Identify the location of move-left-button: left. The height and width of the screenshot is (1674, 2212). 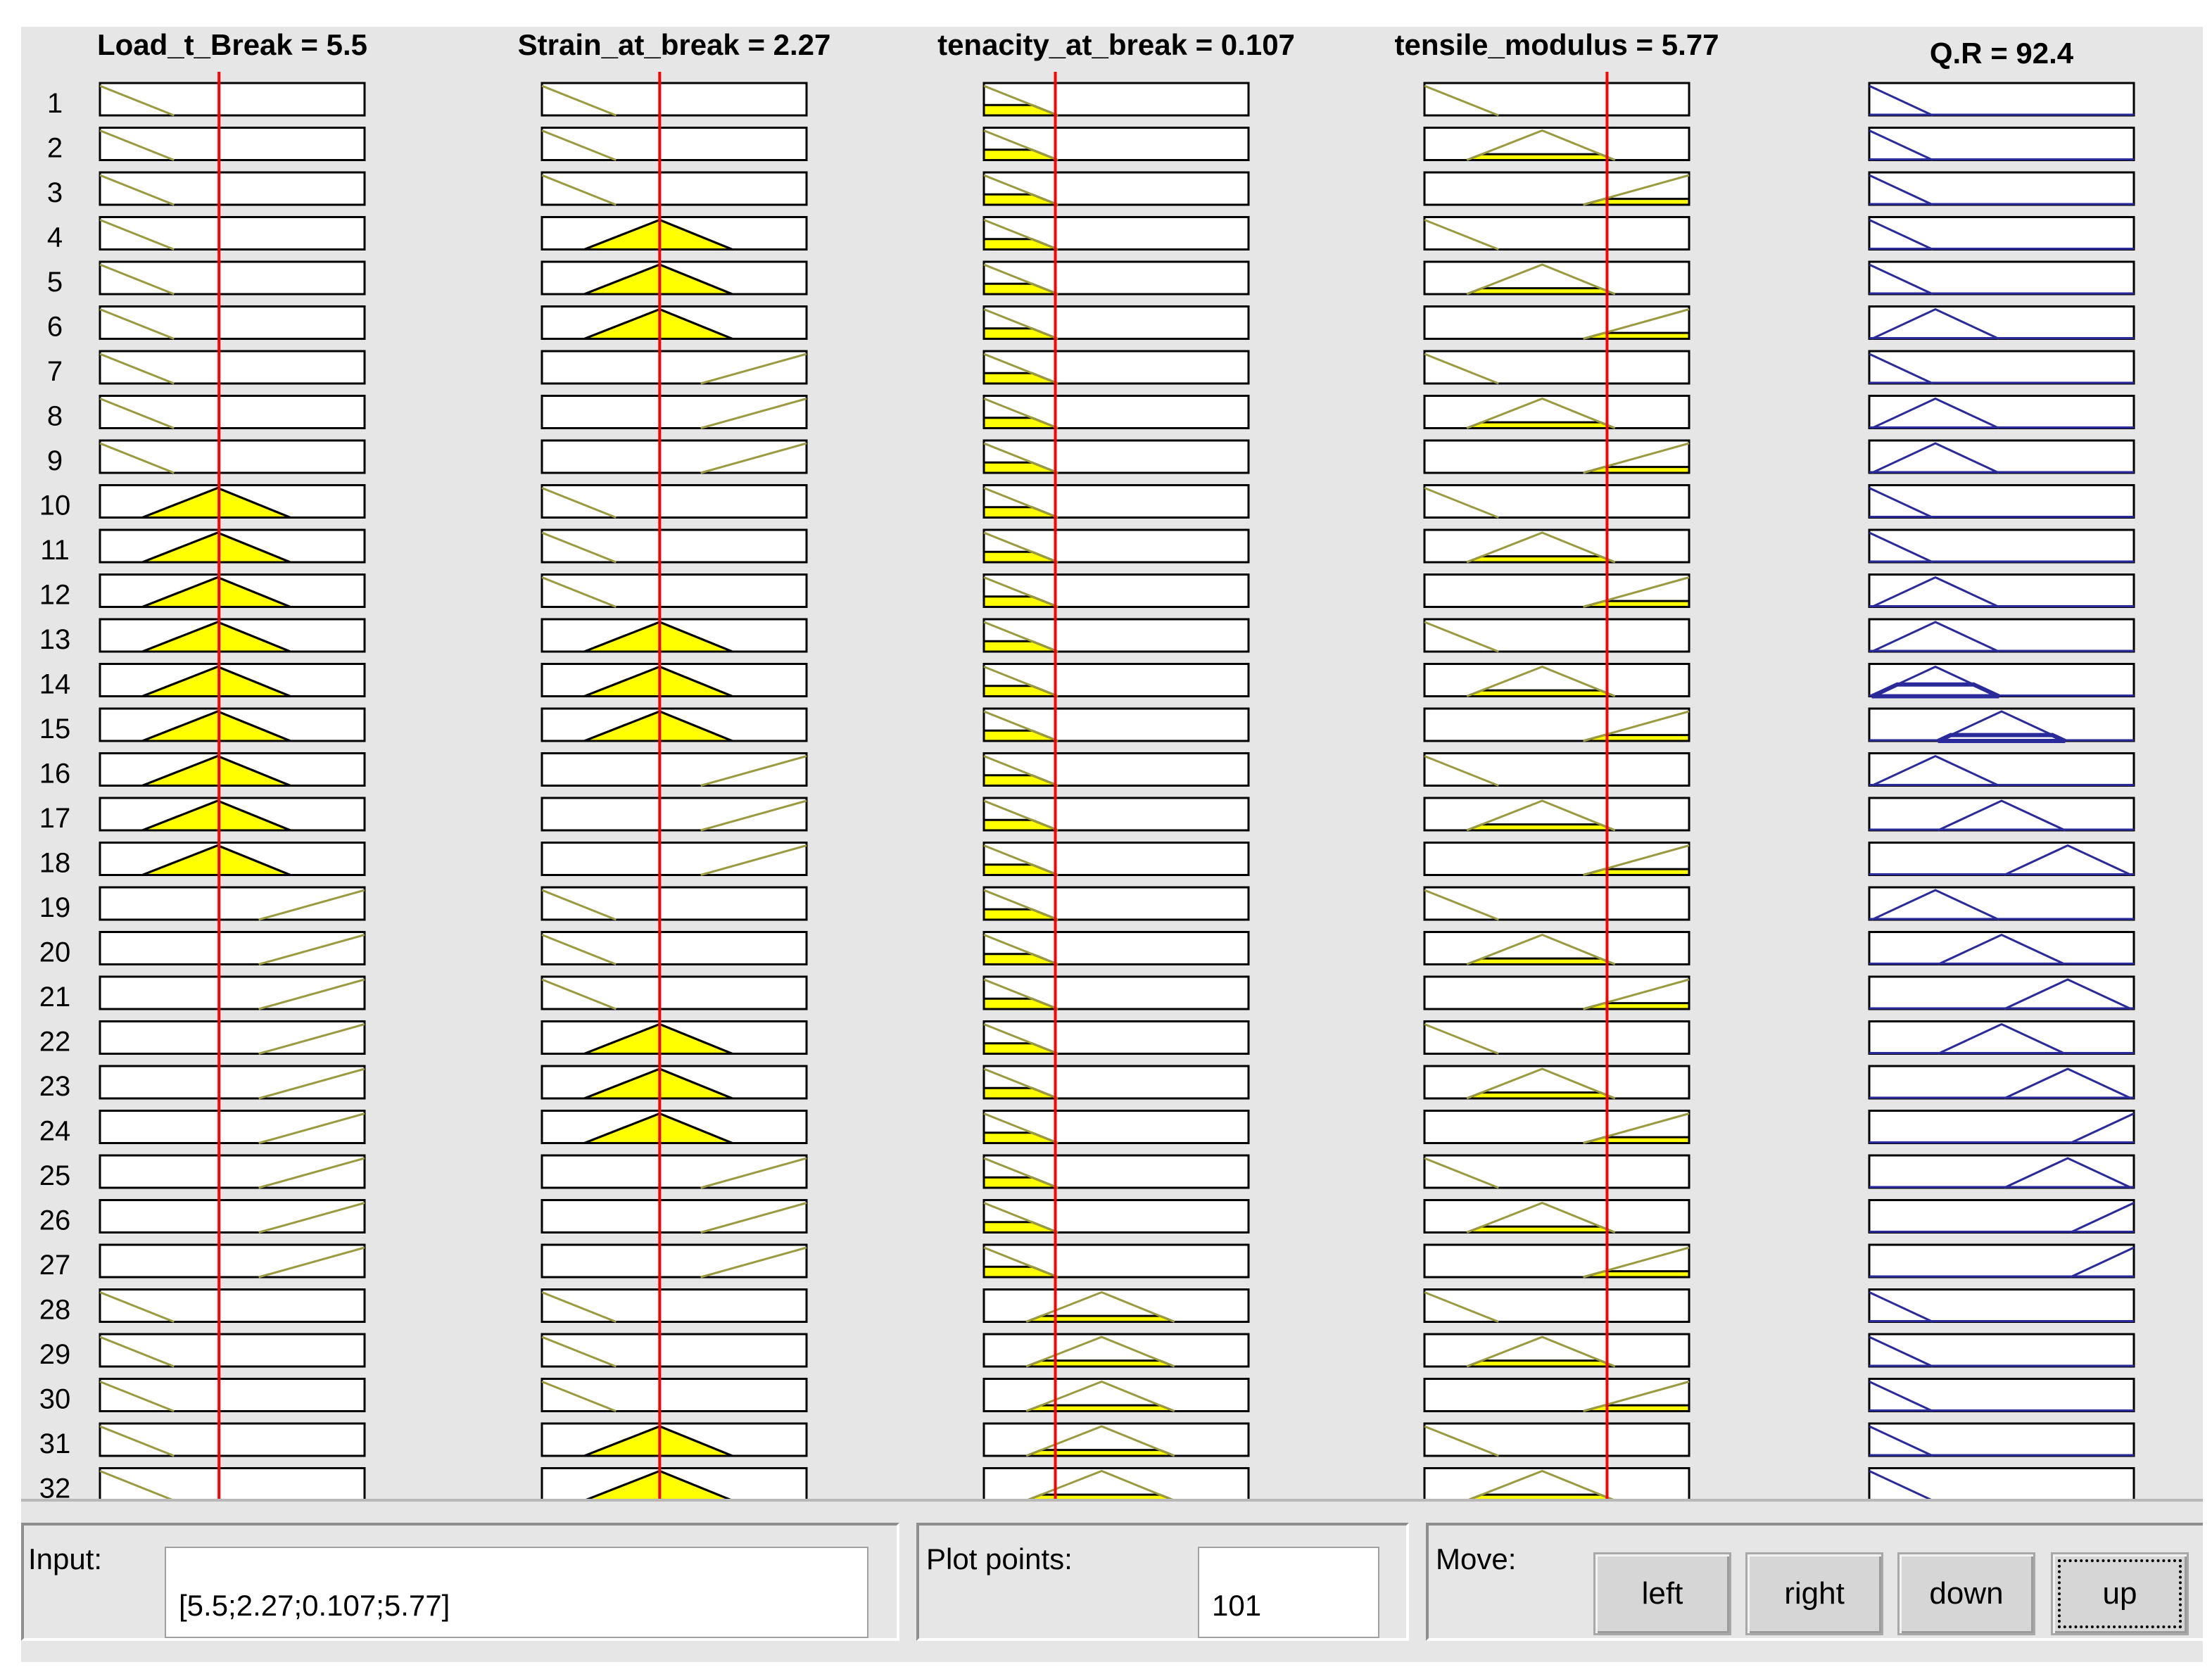
(1662, 1593).